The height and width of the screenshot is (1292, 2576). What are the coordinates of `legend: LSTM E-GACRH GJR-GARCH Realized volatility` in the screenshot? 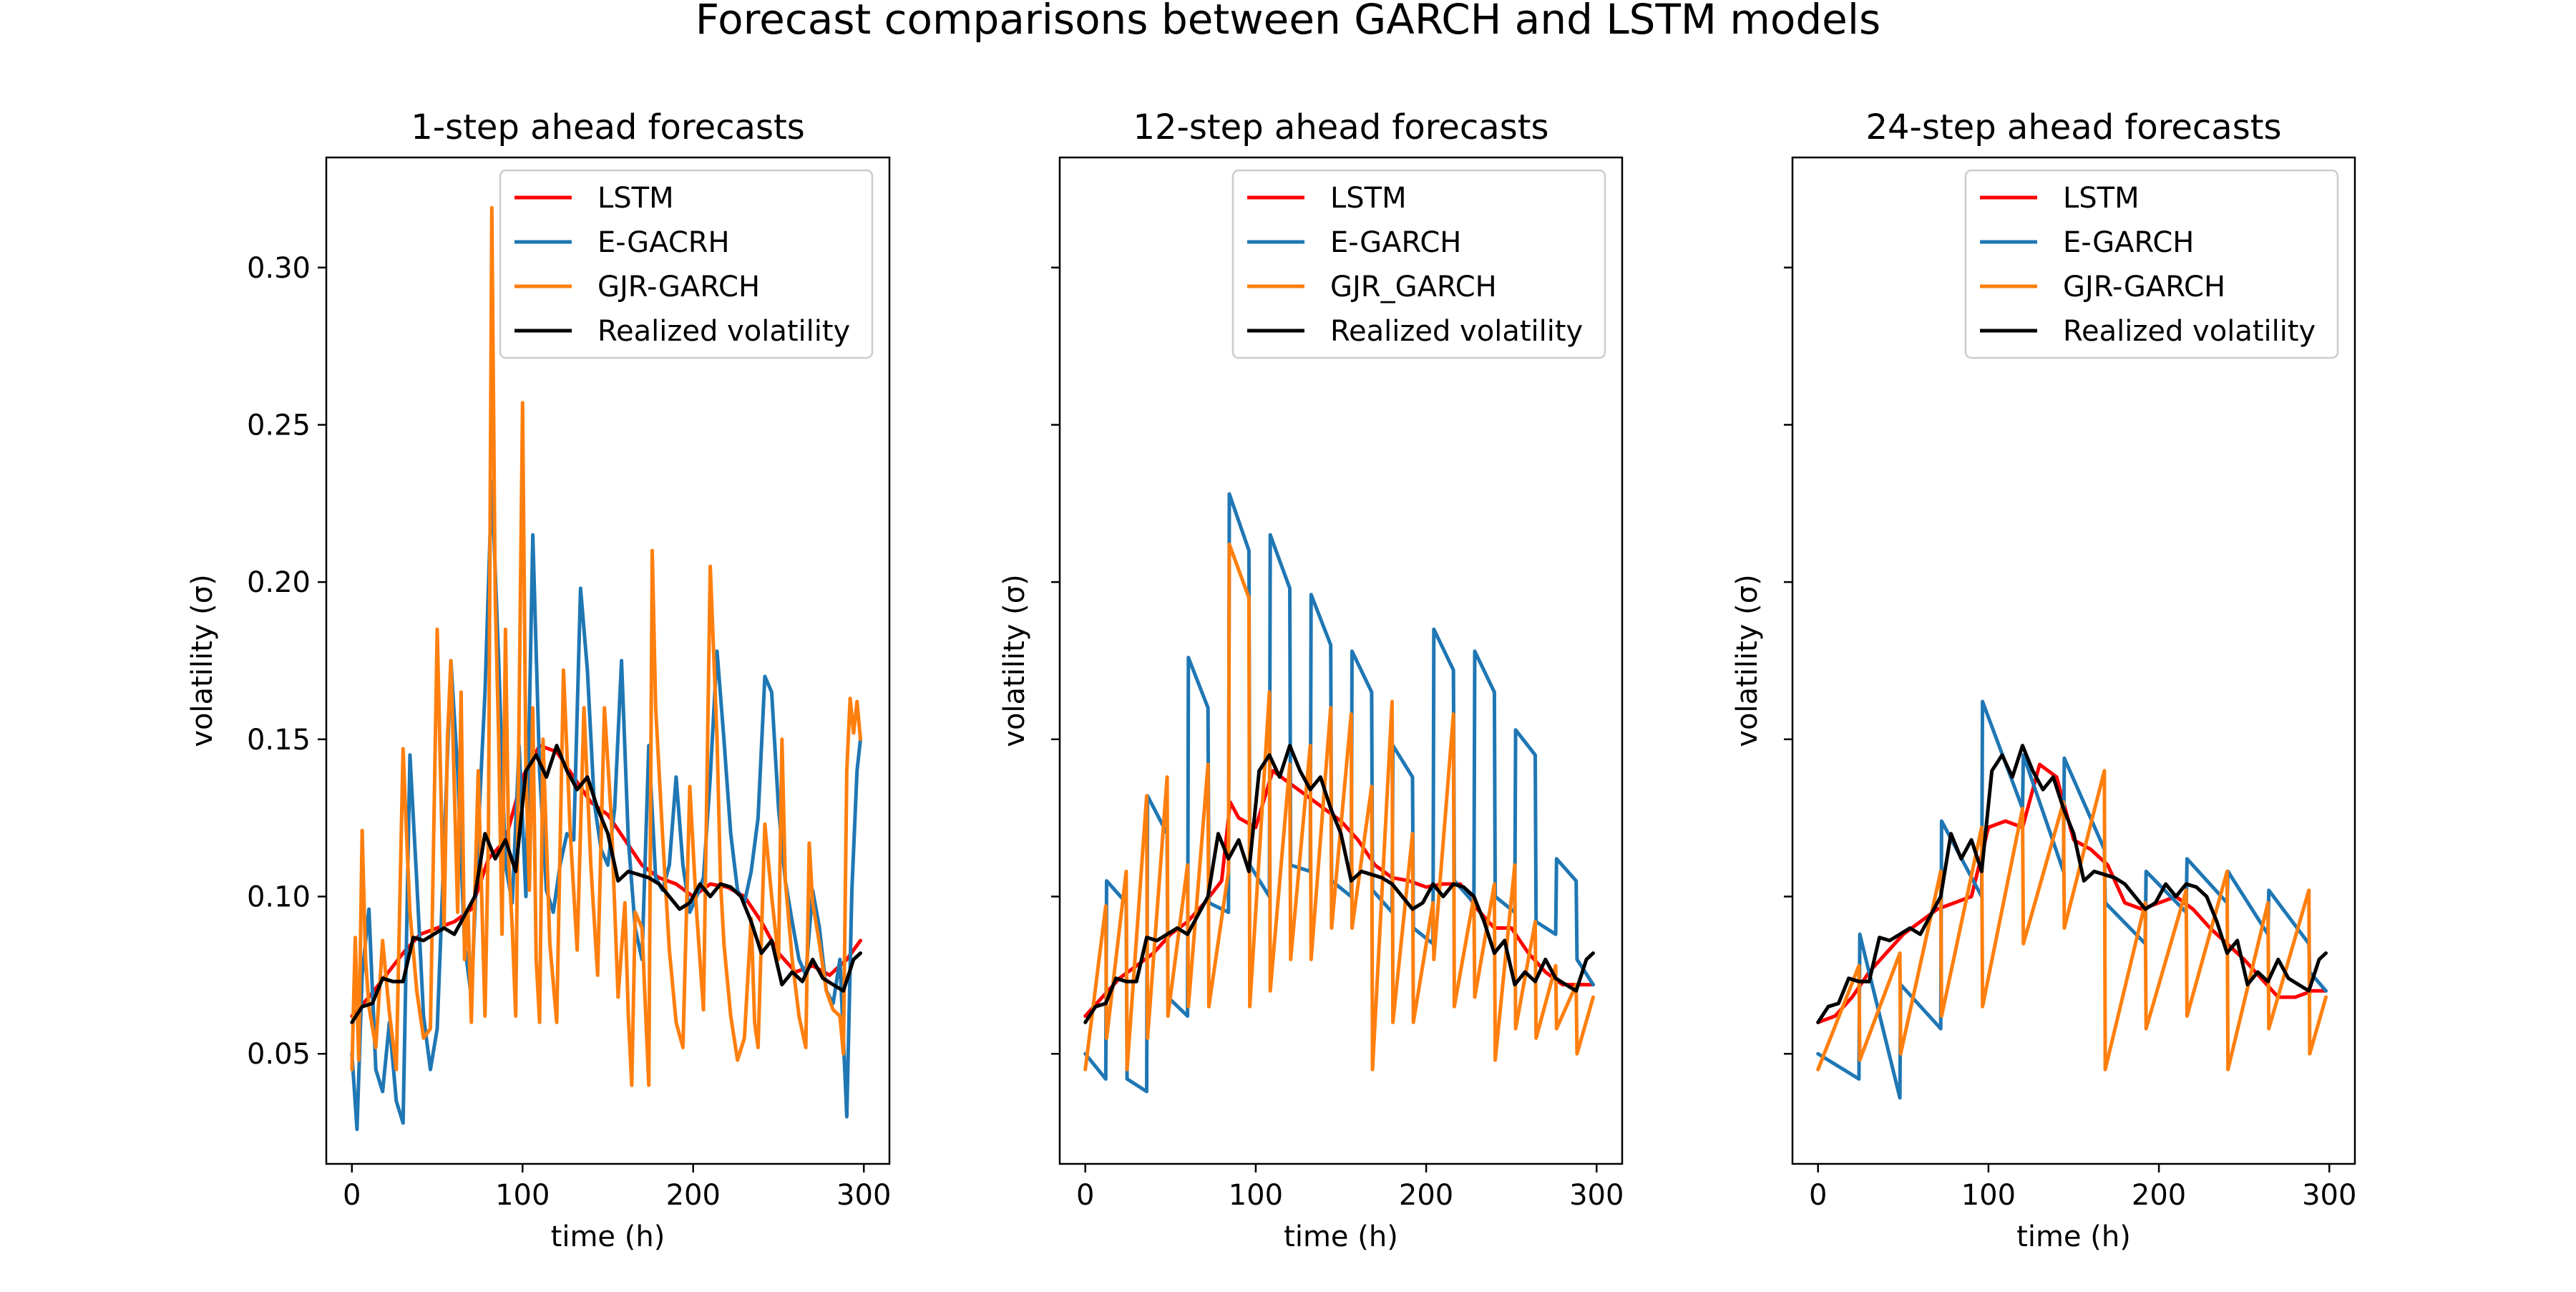 It's located at (686, 264).